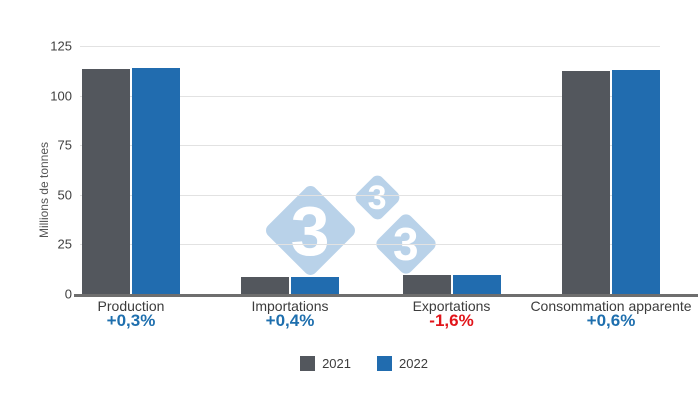  Describe the element at coordinates (68, 294) in the screenshot. I see `y-tick-label: 0` at that location.